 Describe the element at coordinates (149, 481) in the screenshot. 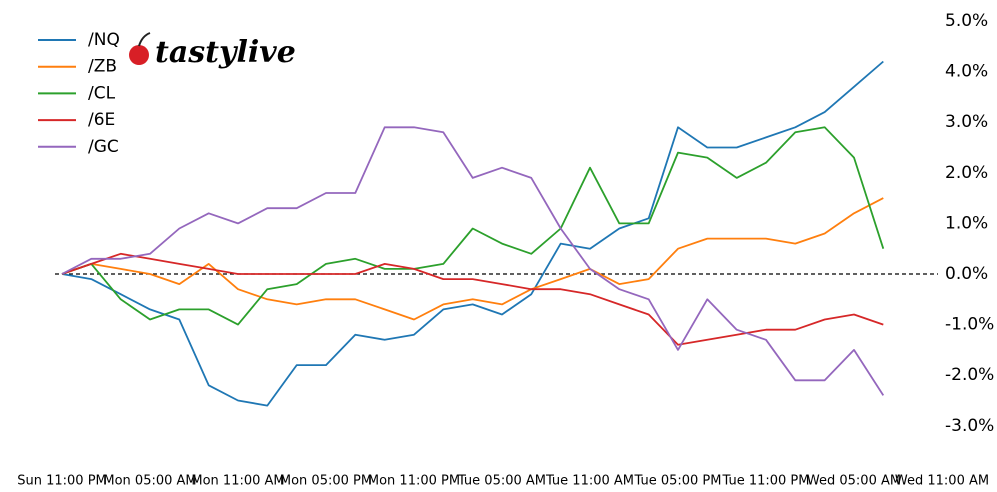

I see `x-tick-label: Mon 05:00 AM` at that location.